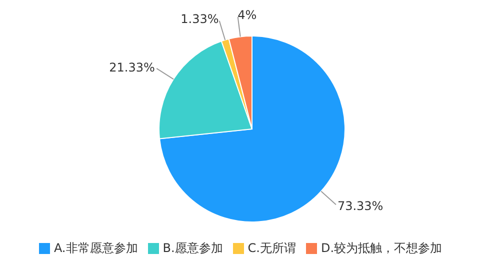  I want to click on legend-label: C.无所谓, so click(272, 248).